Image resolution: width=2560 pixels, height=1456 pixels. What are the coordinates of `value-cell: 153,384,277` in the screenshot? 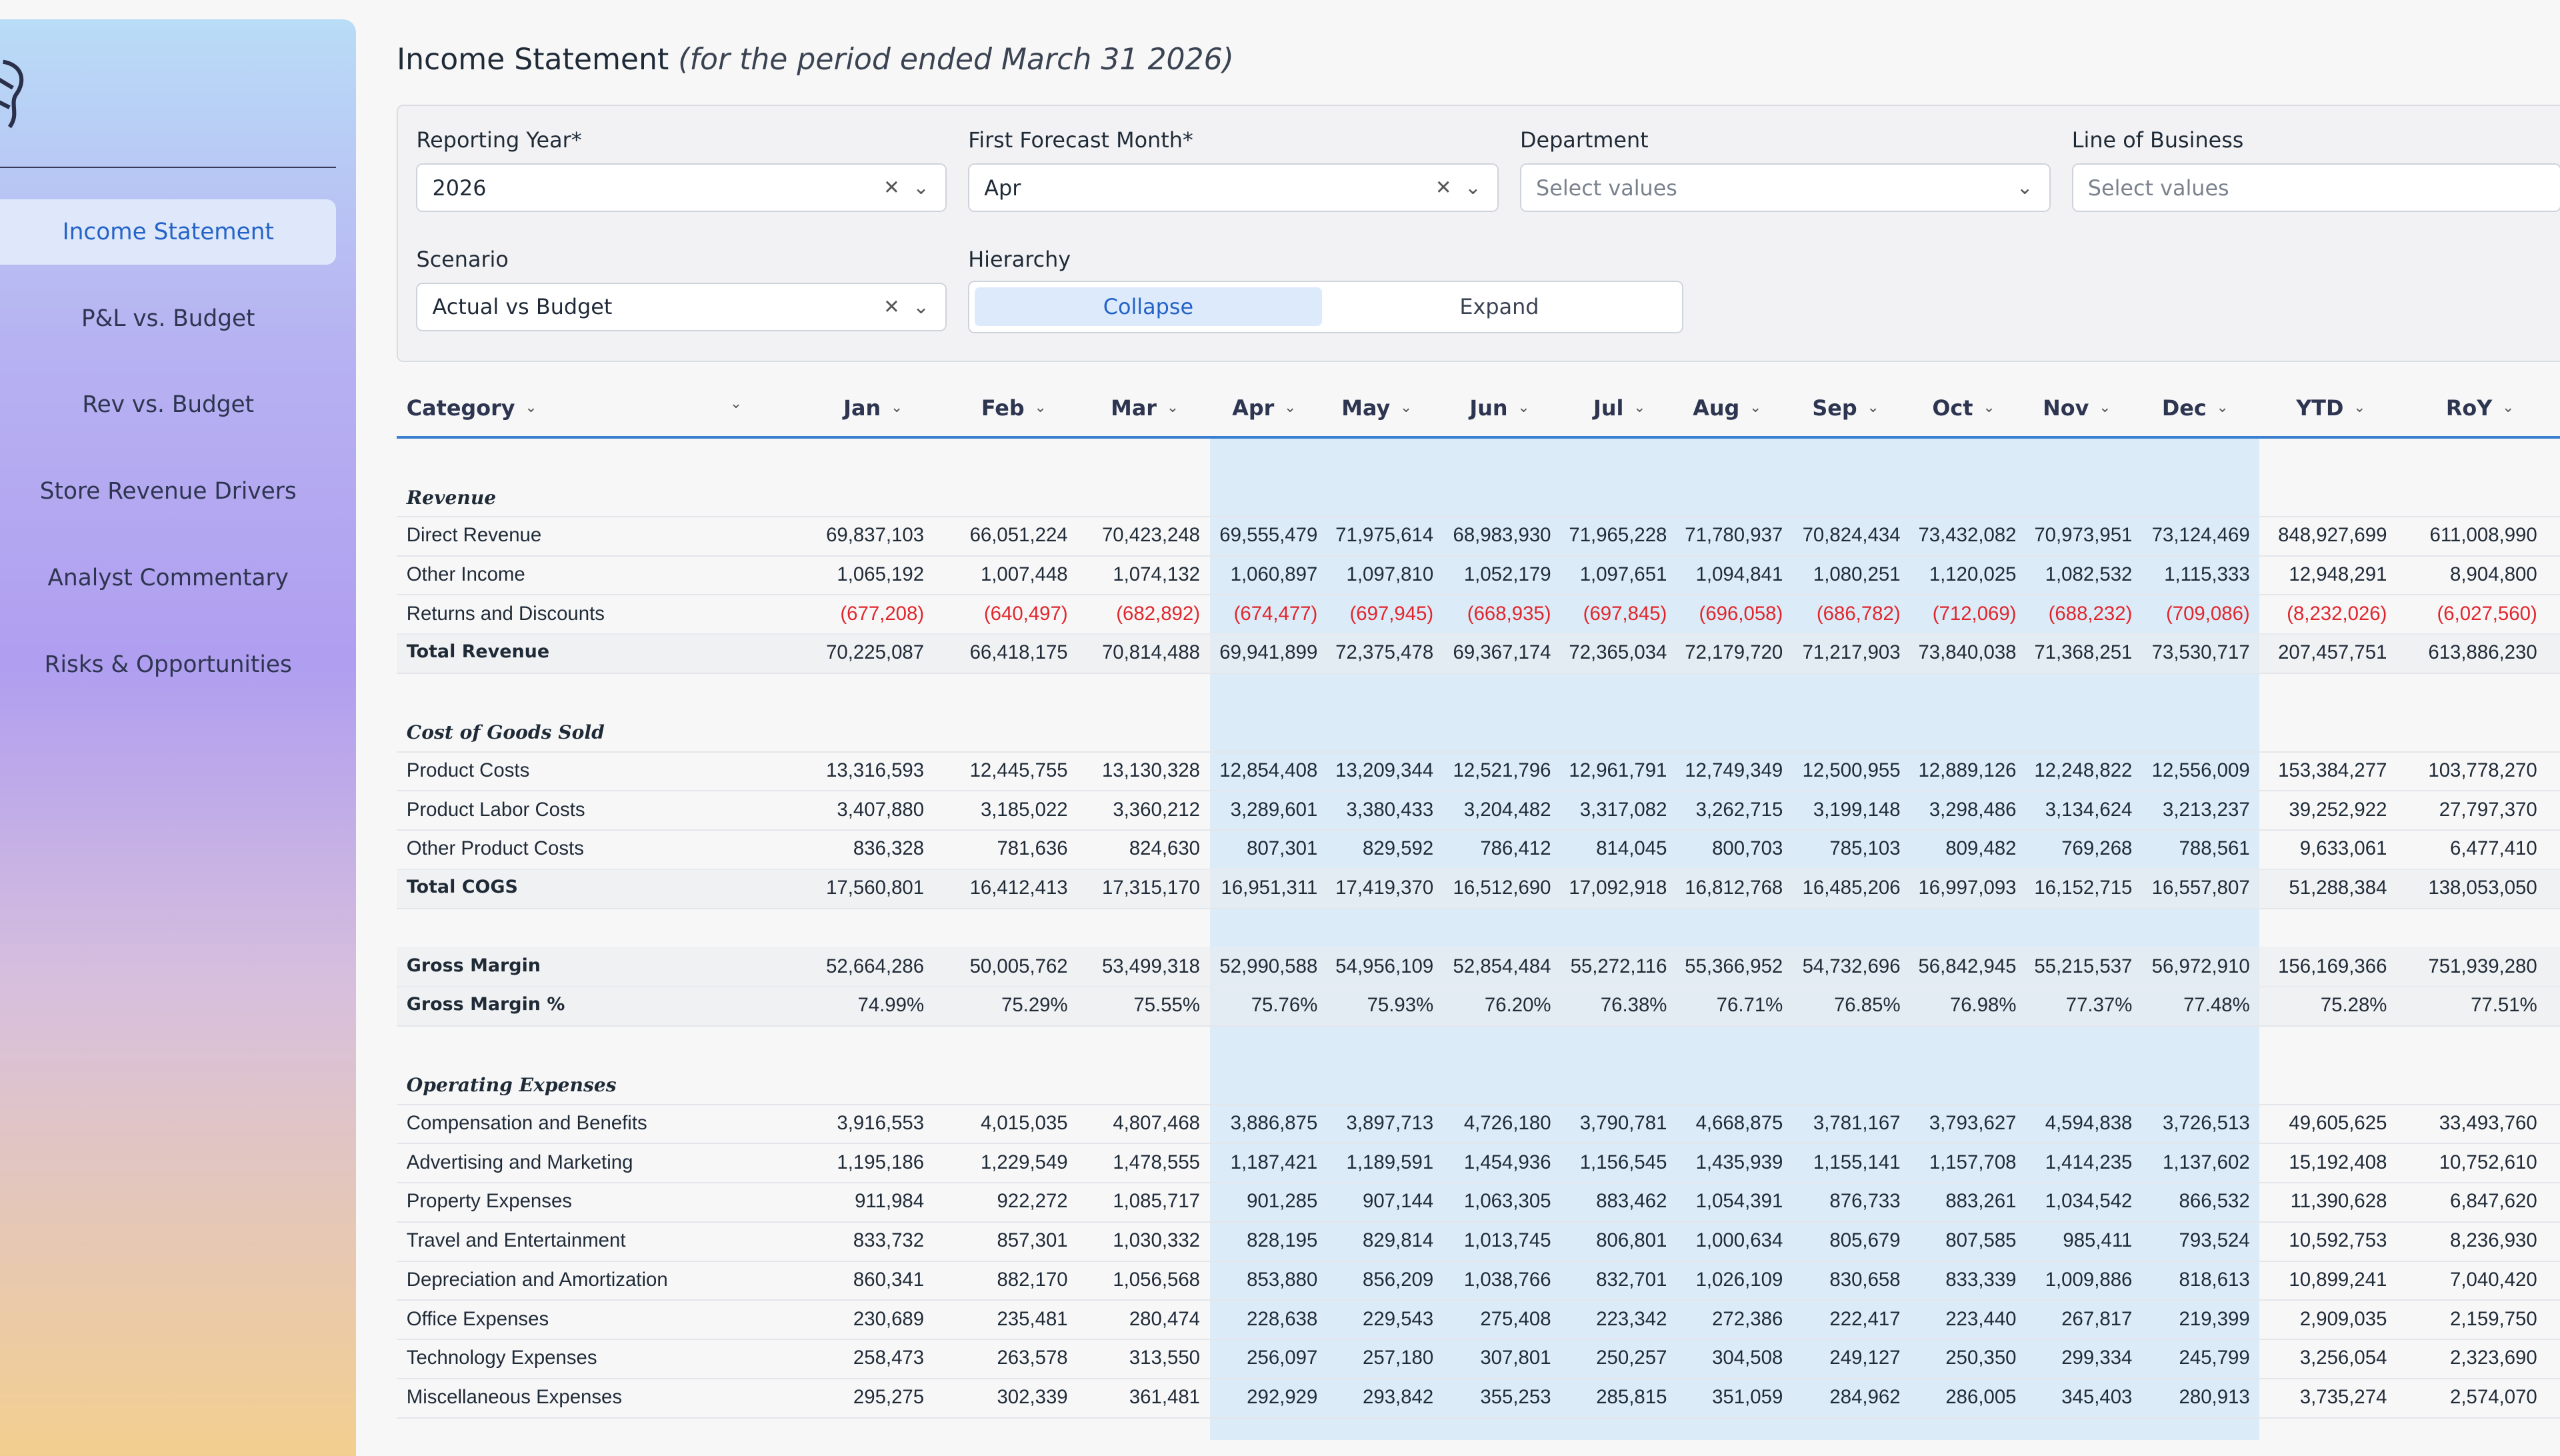 It's located at (2332, 770).